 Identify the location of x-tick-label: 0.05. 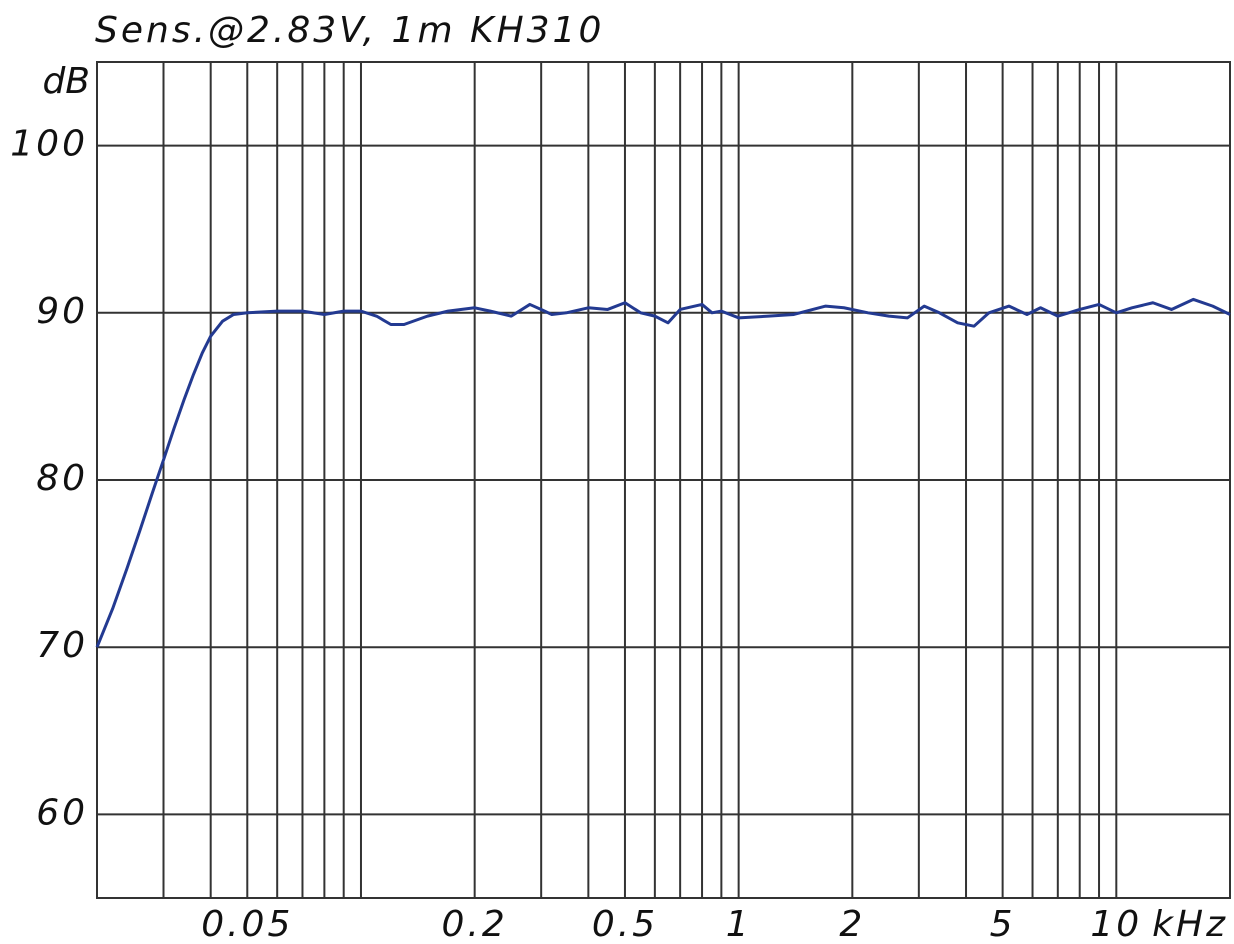
(247, 924).